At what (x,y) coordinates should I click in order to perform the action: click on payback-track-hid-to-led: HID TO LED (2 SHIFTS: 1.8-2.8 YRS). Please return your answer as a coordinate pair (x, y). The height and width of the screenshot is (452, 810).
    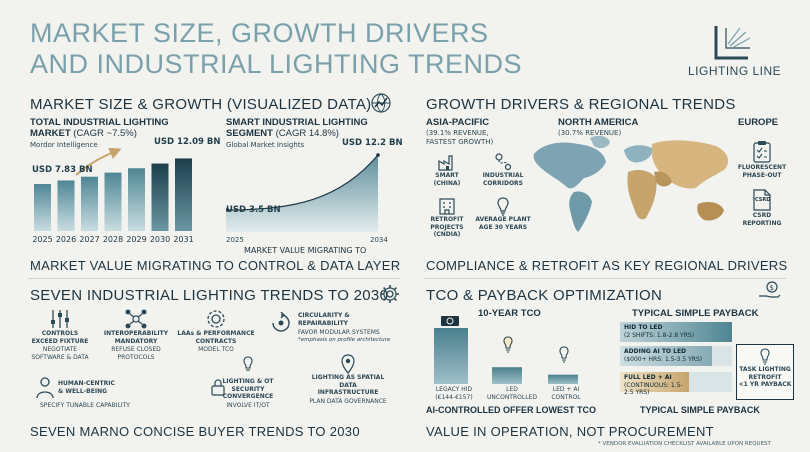
    Looking at the image, I should click on (676, 332).